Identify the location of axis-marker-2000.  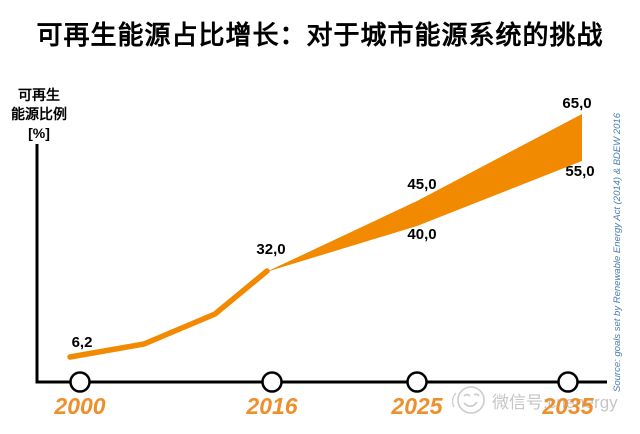
(80, 382).